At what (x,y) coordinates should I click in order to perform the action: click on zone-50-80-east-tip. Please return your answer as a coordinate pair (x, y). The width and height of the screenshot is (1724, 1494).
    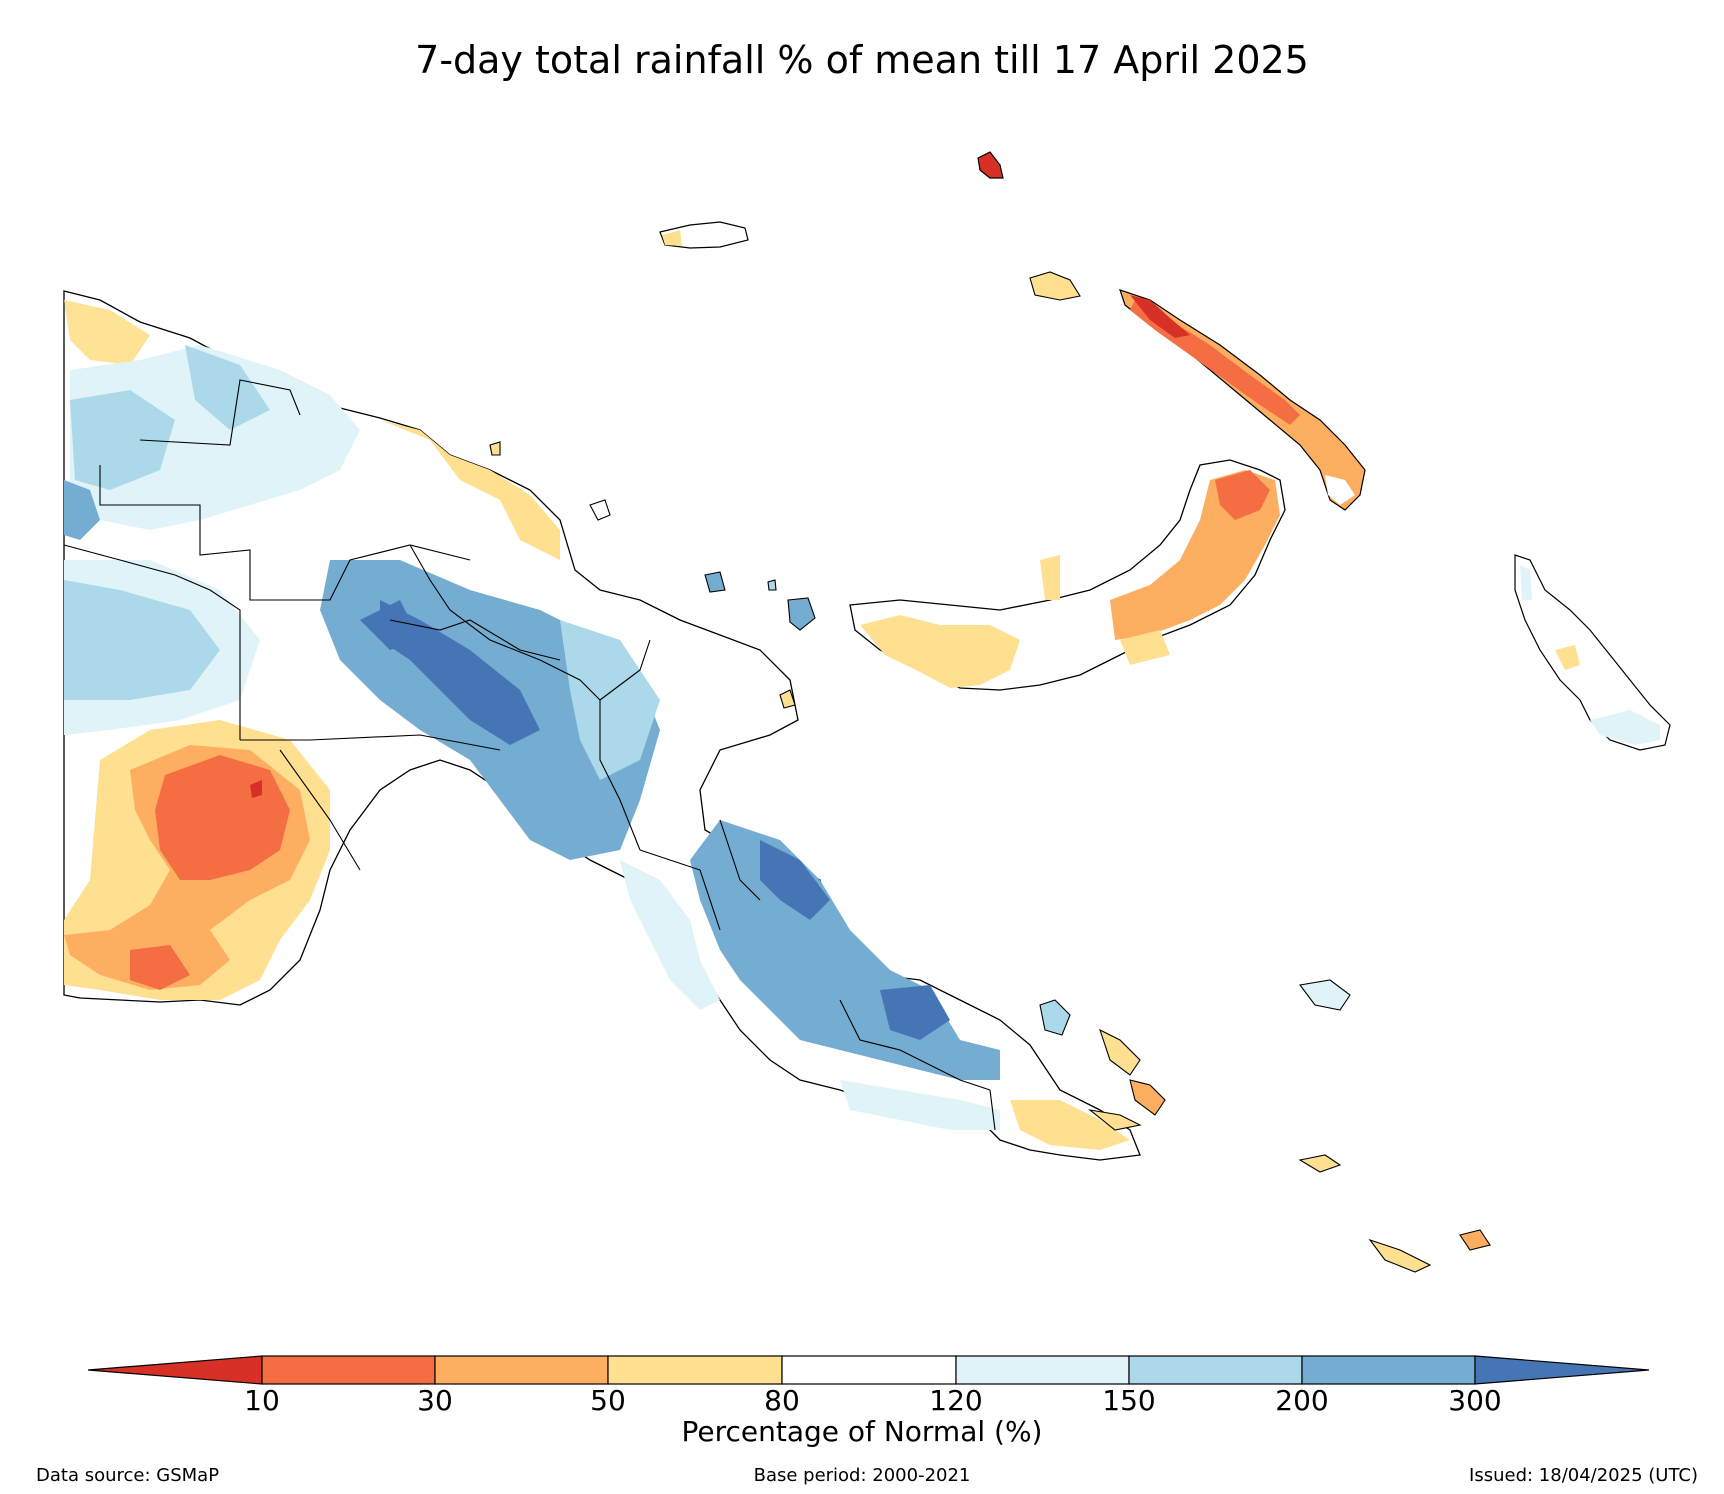
    Looking at the image, I should click on (1070, 1125).